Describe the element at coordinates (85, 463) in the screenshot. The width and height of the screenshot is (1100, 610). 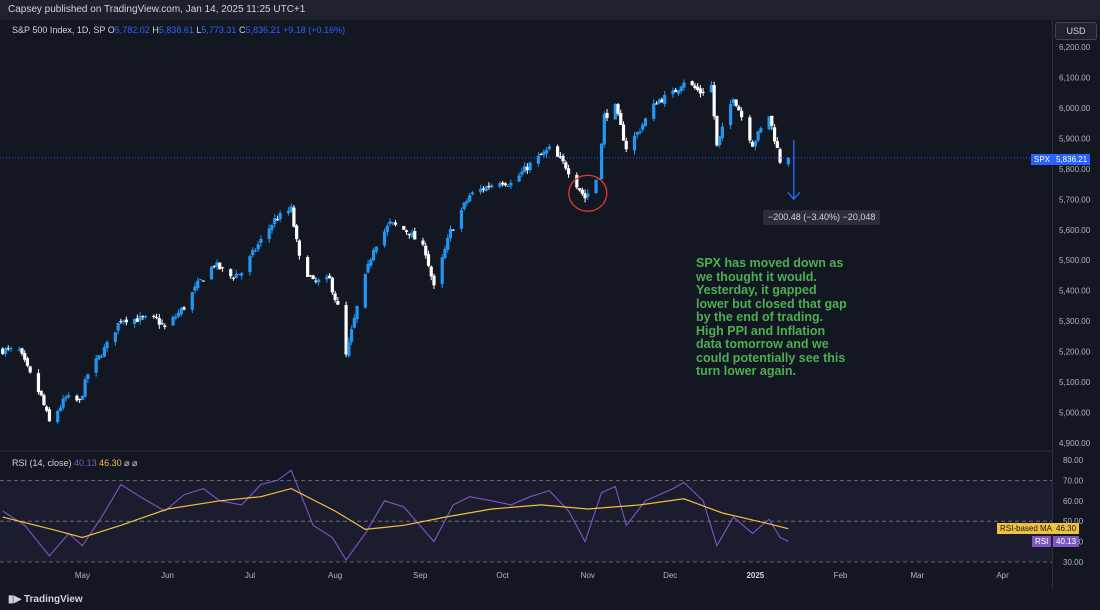
I see `rsi-legend-value: 40.13` at that location.